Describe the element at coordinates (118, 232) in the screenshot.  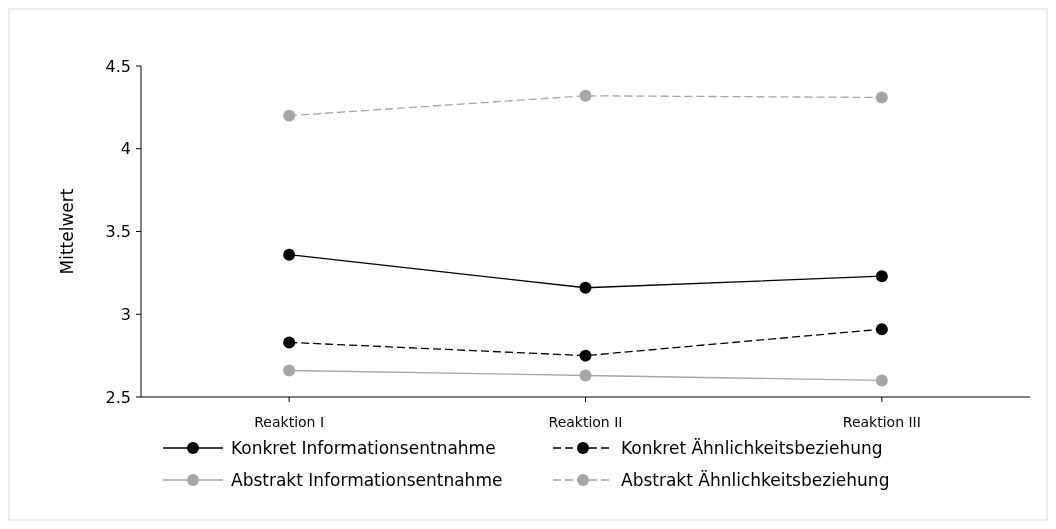
I see `y-tick-label: 3.5` at that location.